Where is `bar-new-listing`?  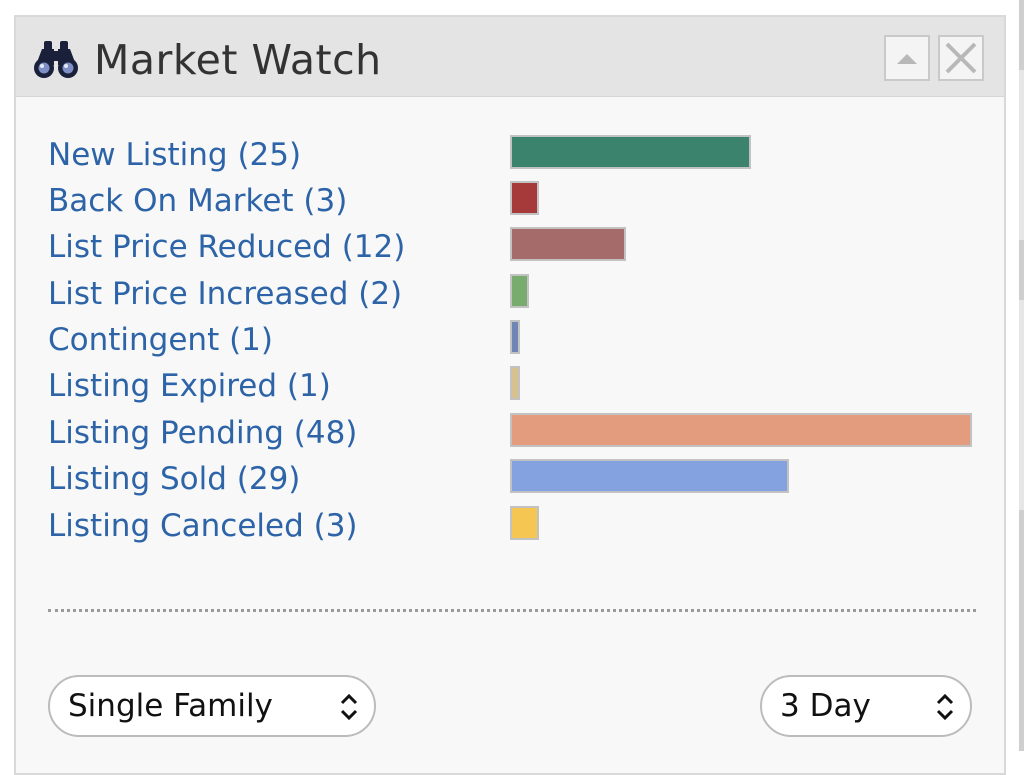 bar-new-listing is located at coordinates (630, 152).